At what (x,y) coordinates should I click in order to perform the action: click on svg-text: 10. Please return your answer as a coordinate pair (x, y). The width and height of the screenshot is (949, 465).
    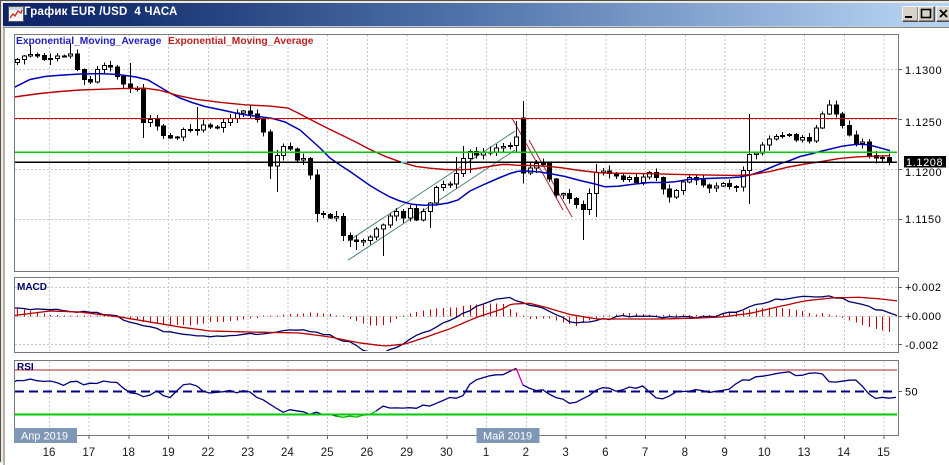
    Looking at the image, I should click on (764, 453).